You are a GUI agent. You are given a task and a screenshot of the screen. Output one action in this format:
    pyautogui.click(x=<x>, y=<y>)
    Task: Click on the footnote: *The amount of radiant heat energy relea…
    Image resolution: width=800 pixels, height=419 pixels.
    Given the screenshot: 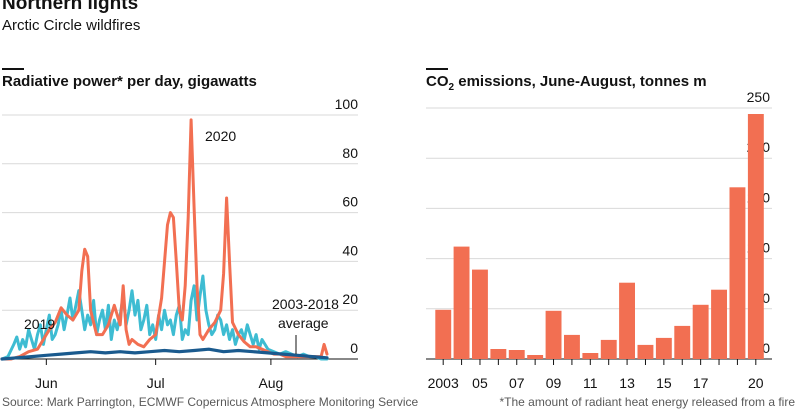 What is the action you would take?
    pyautogui.click(x=647, y=402)
    